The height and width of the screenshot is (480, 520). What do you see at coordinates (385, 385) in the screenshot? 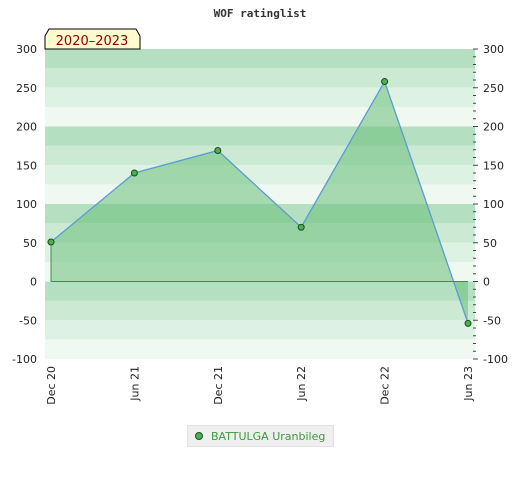
I see `x-tick-label: Dec 22` at bounding box center [385, 385].